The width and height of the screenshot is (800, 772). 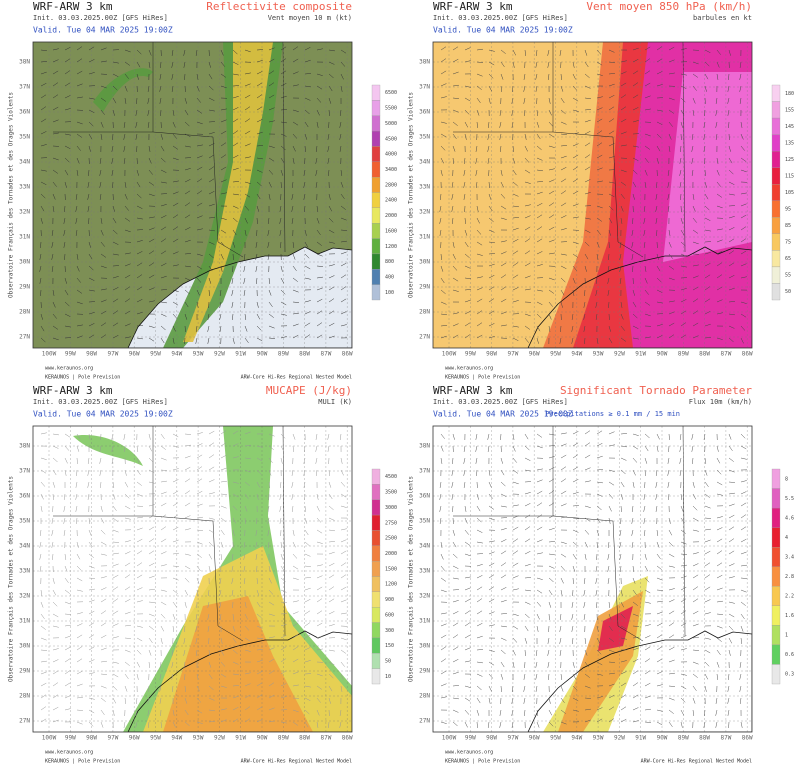 What do you see at coordinates (789, 110) in the screenshot?
I see `colorbar-label: 155` at bounding box center [789, 110].